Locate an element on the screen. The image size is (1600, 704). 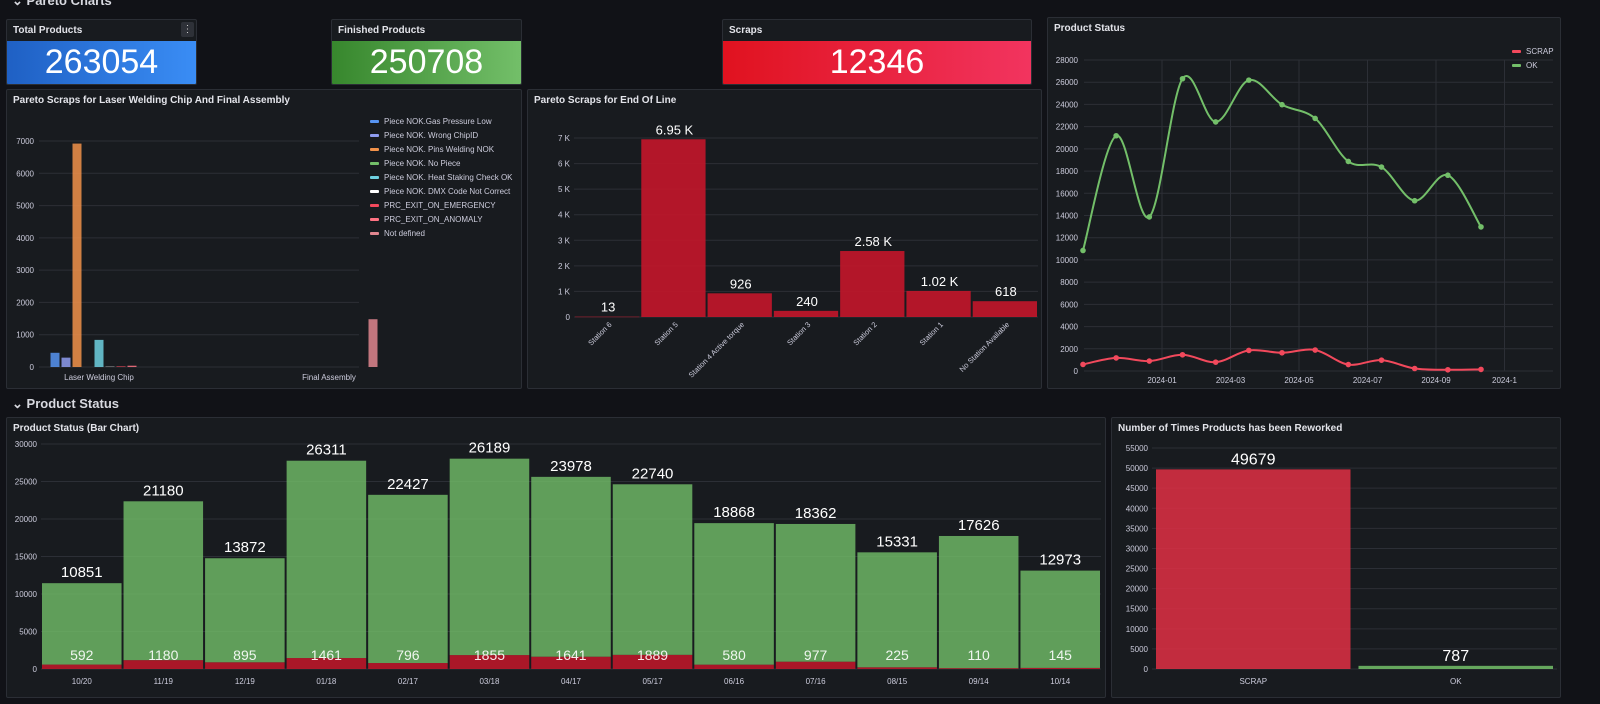
legend-item: Piece NOK.Gas Pressure Low is located at coordinates (441, 121).